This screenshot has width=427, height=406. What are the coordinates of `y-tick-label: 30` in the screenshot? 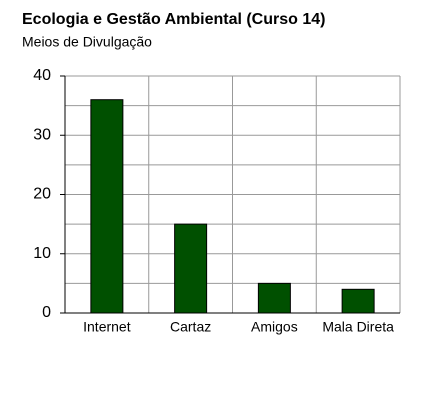 It's located at (42, 134).